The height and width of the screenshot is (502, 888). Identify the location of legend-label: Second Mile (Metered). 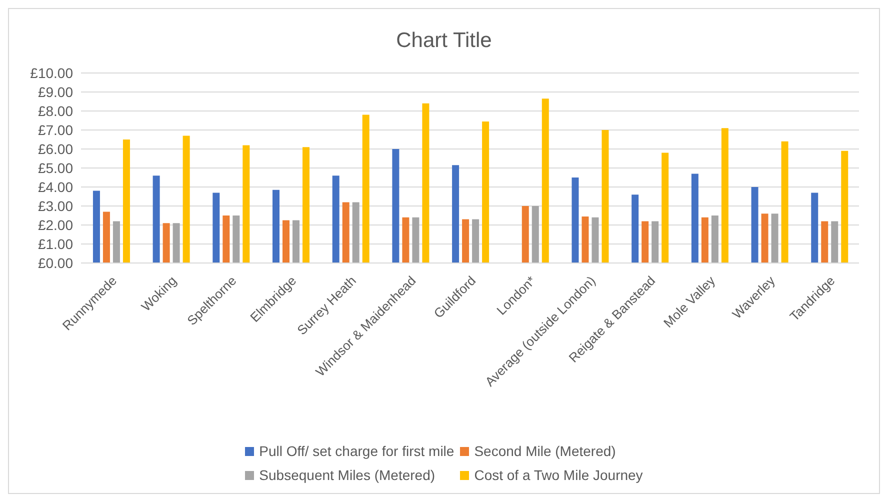
(545, 451).